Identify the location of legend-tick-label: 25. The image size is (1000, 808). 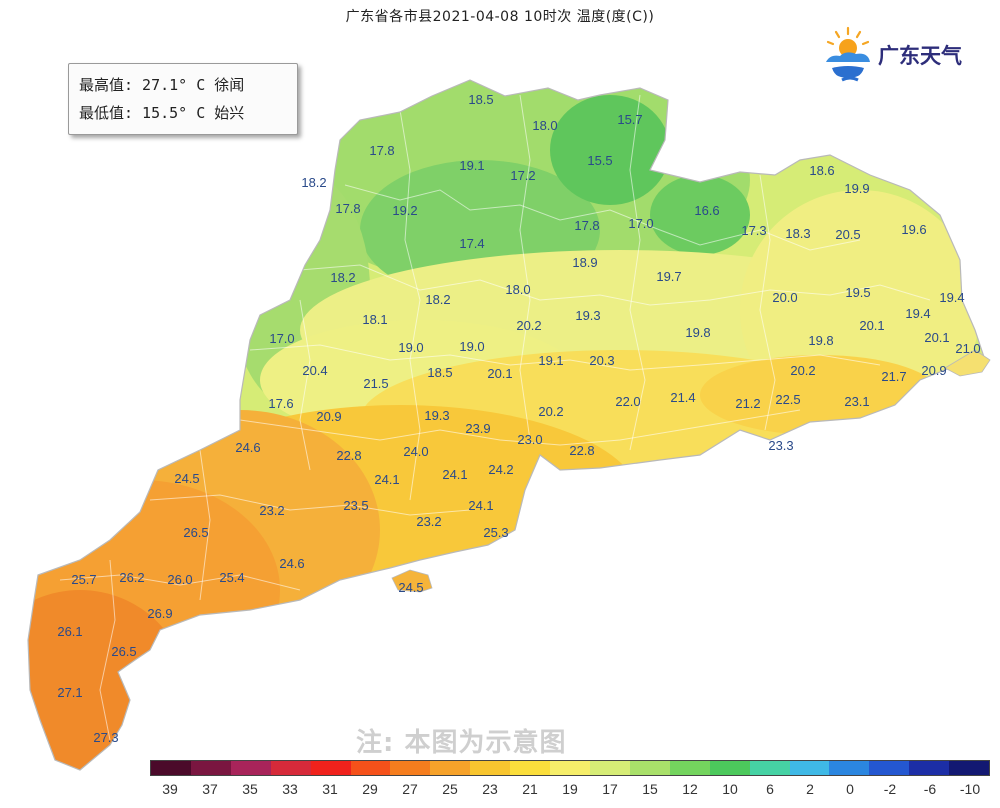
(450, 789).